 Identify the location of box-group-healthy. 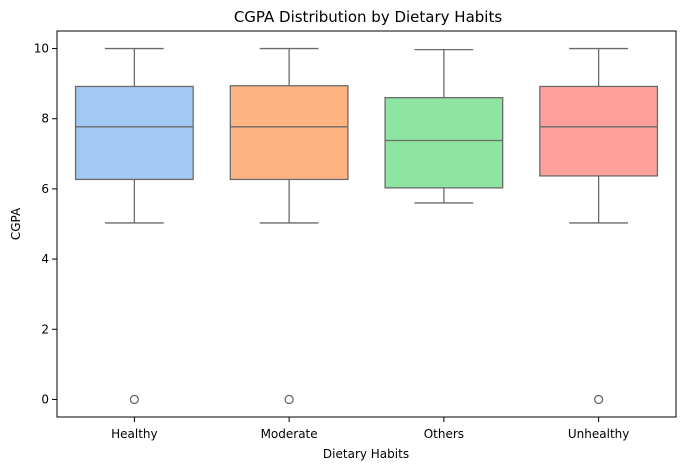
(134, 226).